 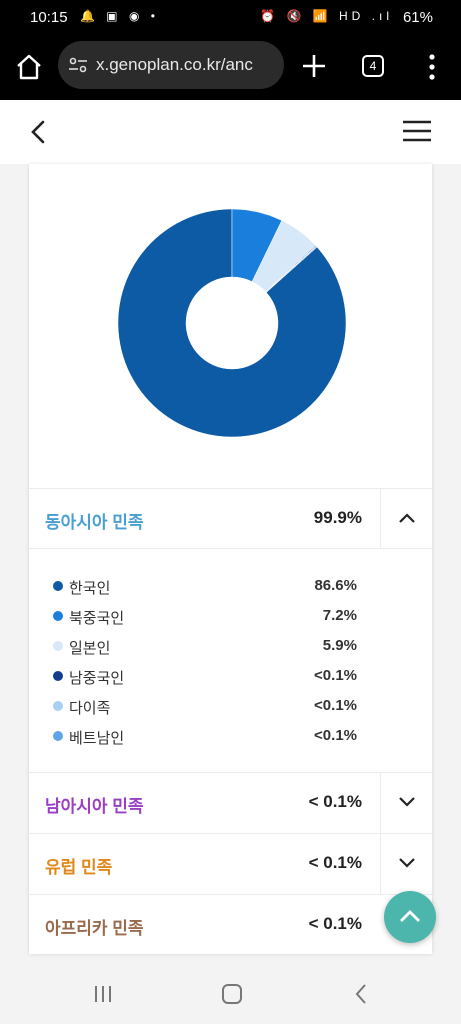 I want to click on subgroup-label: 남중국인, so click(x=97, y=678).